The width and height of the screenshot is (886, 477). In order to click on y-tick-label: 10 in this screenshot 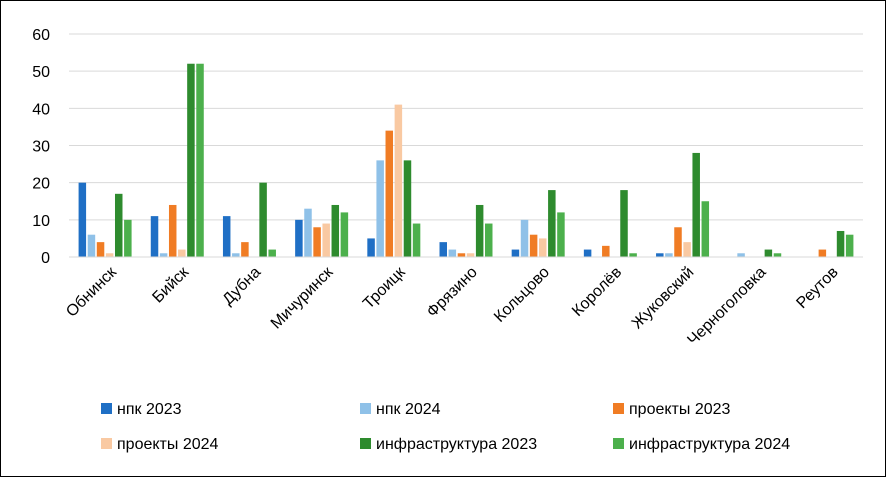, I will do `click(41, 221)`.